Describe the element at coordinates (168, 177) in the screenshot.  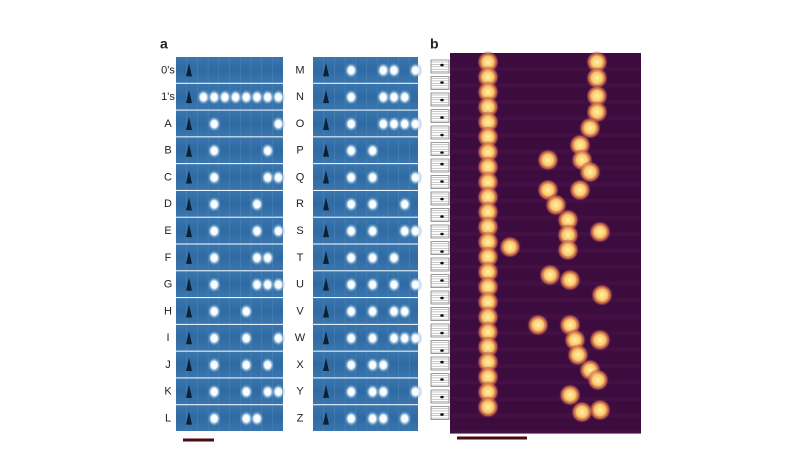
I see `row-label: C` at that location.